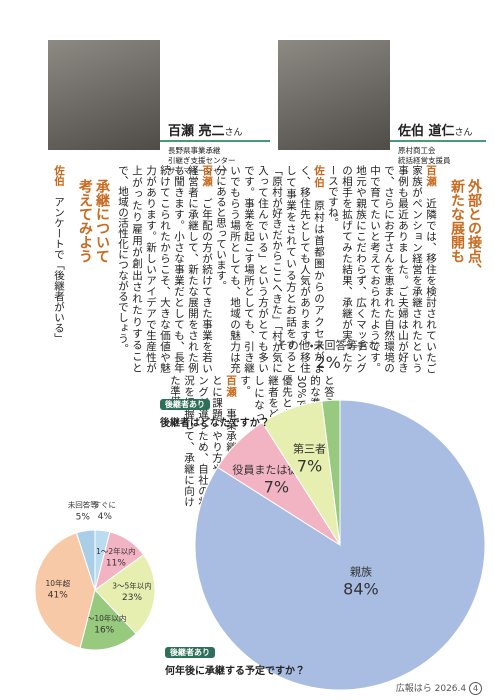 The height and width of the screenshot is (700, 494). What do you see at coordinates (417, 150) in the screenshot?
I see `affiliation: 原村商工会` at bounding box center [417, 150].